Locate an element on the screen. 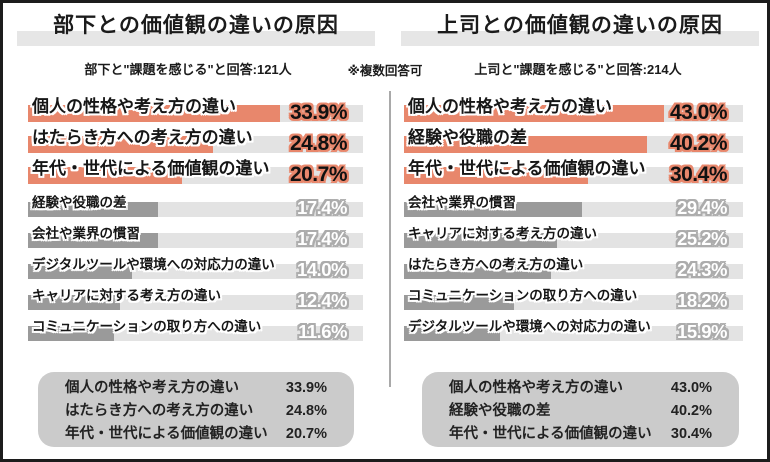 The image size is (770, 462). bar-value-label: 30.4% is located at coordinates (698, 174).